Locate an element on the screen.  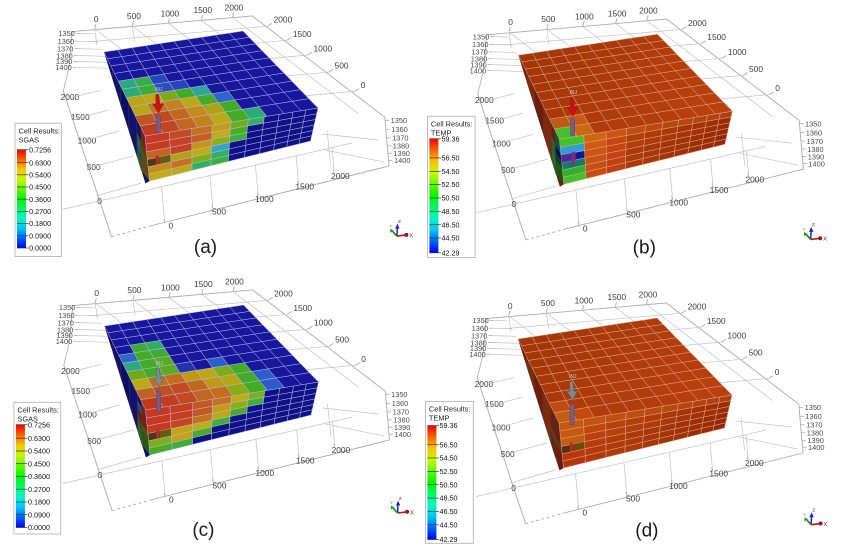
svg-text: SGAS is located at coordinates (29, 139).